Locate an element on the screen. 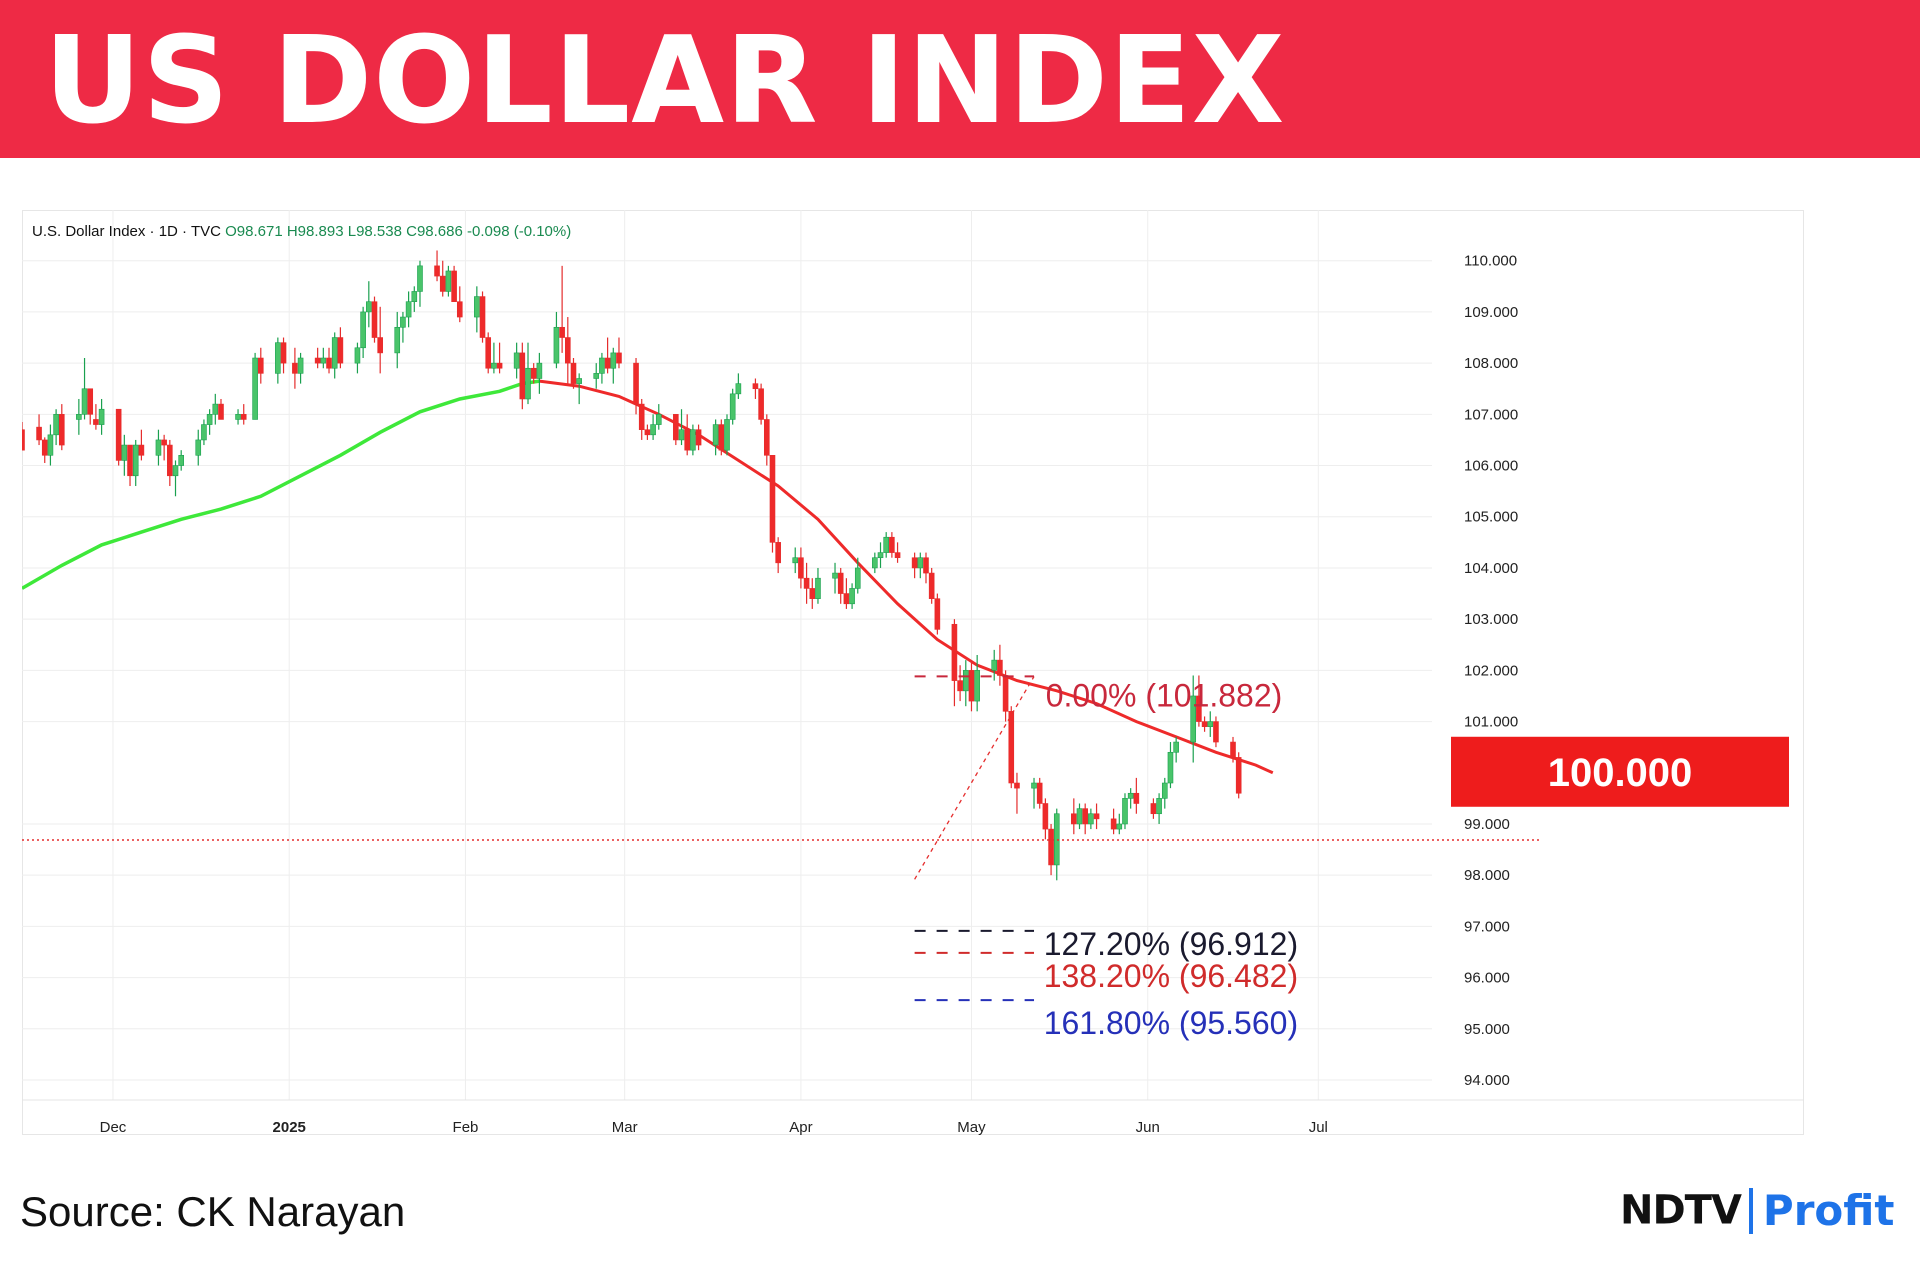  logo-divider is located at coordinates (1750, 1210).